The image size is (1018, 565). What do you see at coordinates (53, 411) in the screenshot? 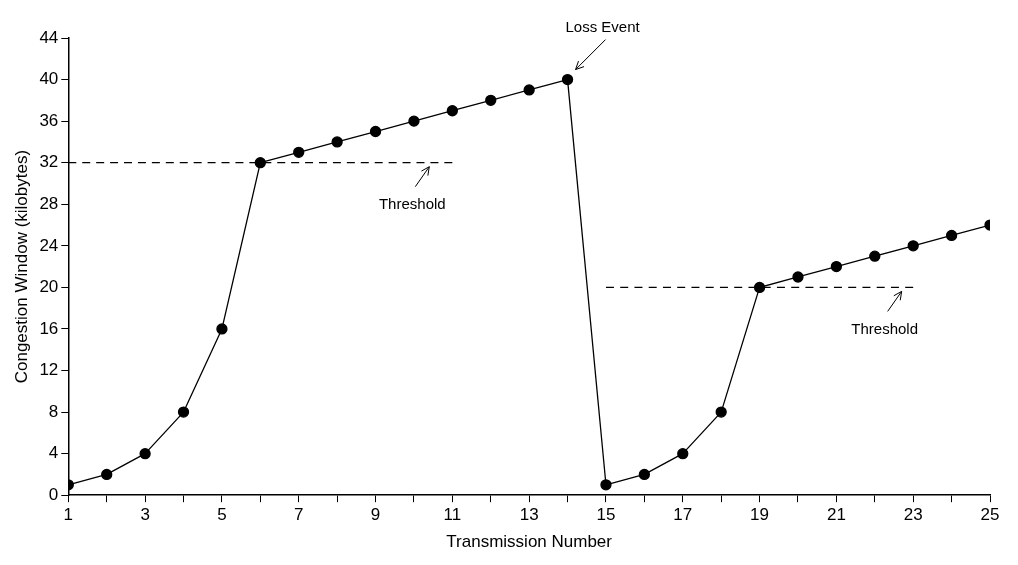
I see `y-tick-label: 8` at bounding box center [53, 411].